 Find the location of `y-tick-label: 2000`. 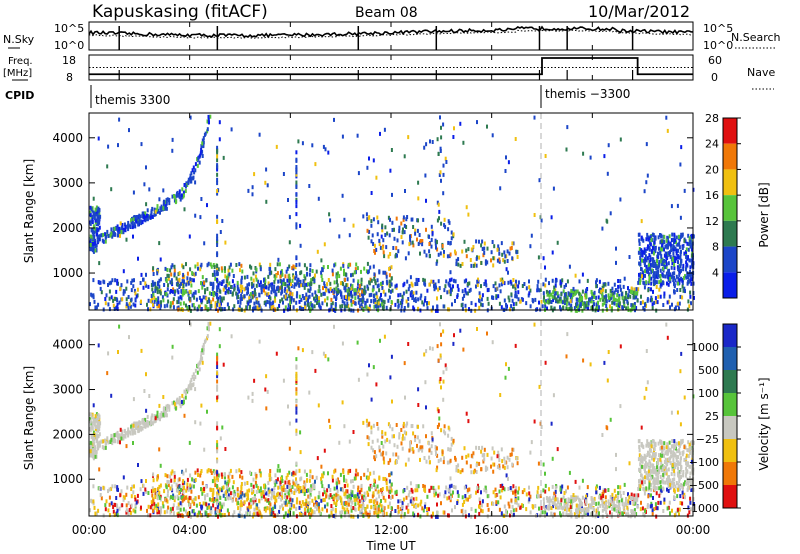

y-tick-label: 2000 is located at coordinates (67, 228).